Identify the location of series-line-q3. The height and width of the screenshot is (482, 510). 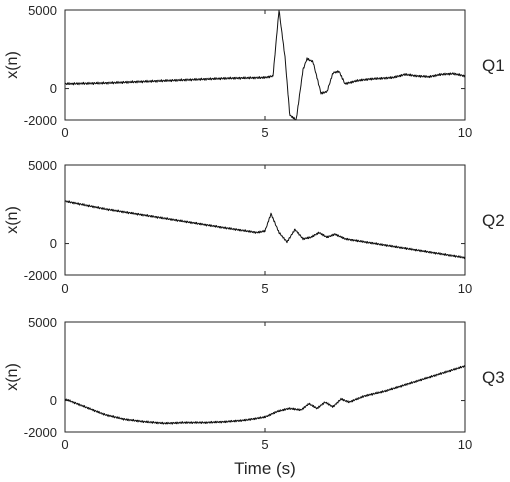
(265, 395).